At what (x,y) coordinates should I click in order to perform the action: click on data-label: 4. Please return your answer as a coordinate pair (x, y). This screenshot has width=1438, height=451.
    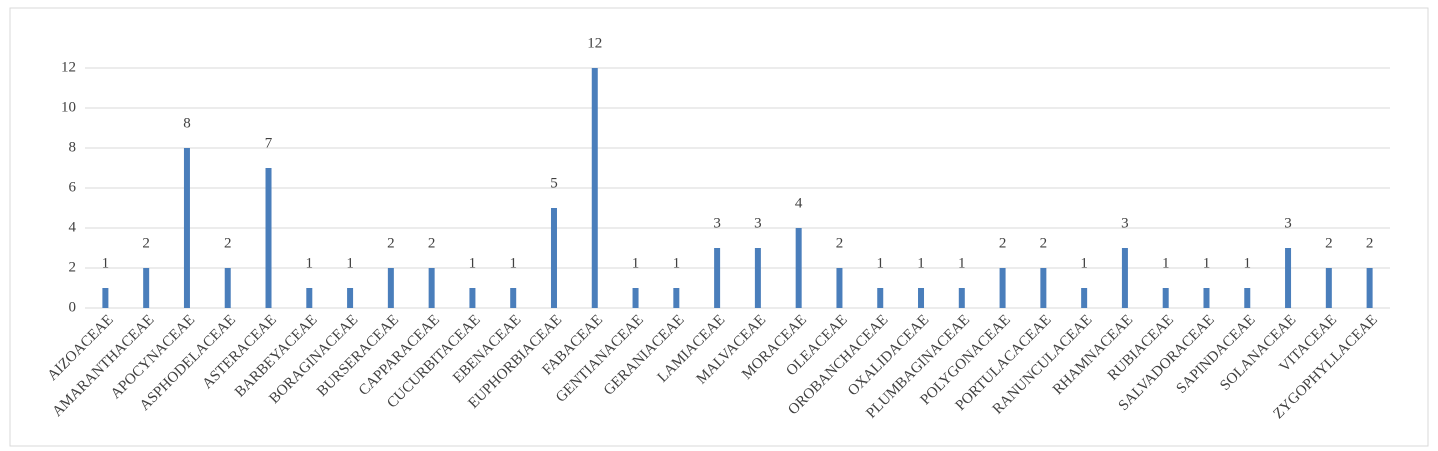
    Looking at the image, I should click on (799, 203).